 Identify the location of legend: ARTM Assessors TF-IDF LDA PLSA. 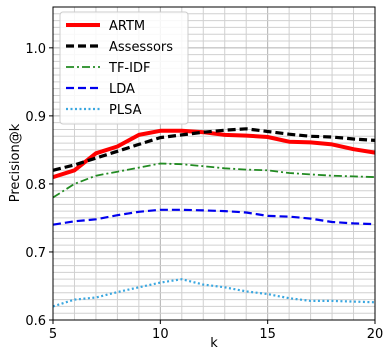
(124, 68).